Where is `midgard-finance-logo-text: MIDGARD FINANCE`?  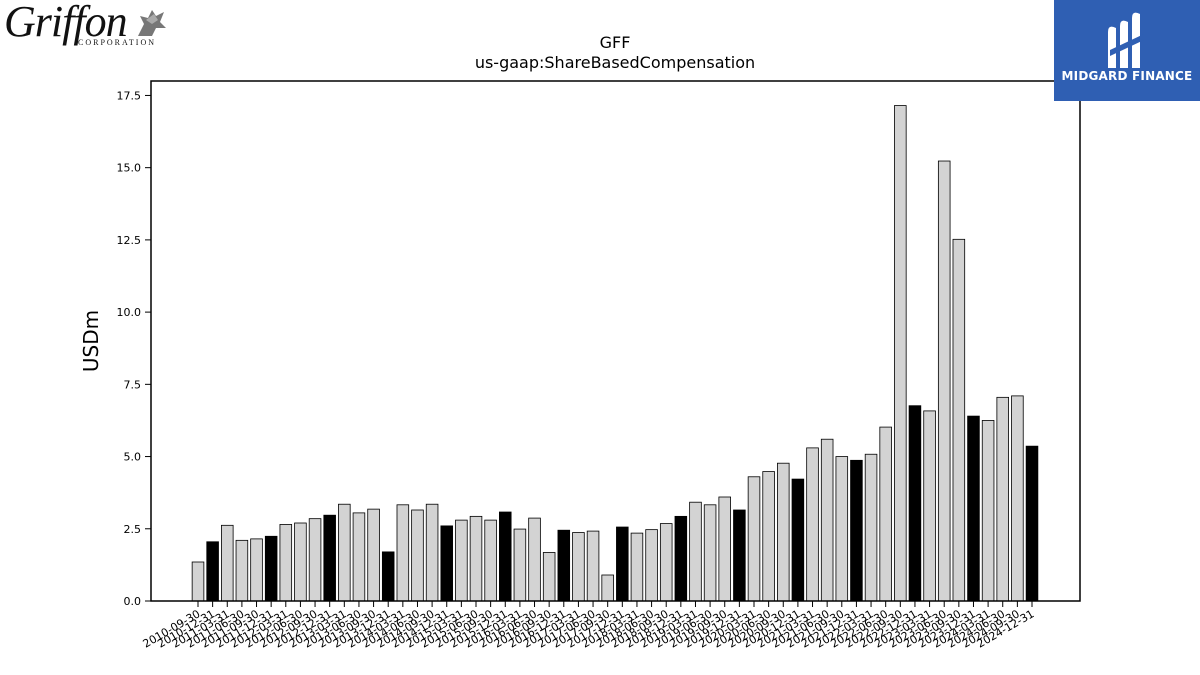 midgard-finance-logo-text: MIDGARD FINANCE is located at coordinates (1127, 76).